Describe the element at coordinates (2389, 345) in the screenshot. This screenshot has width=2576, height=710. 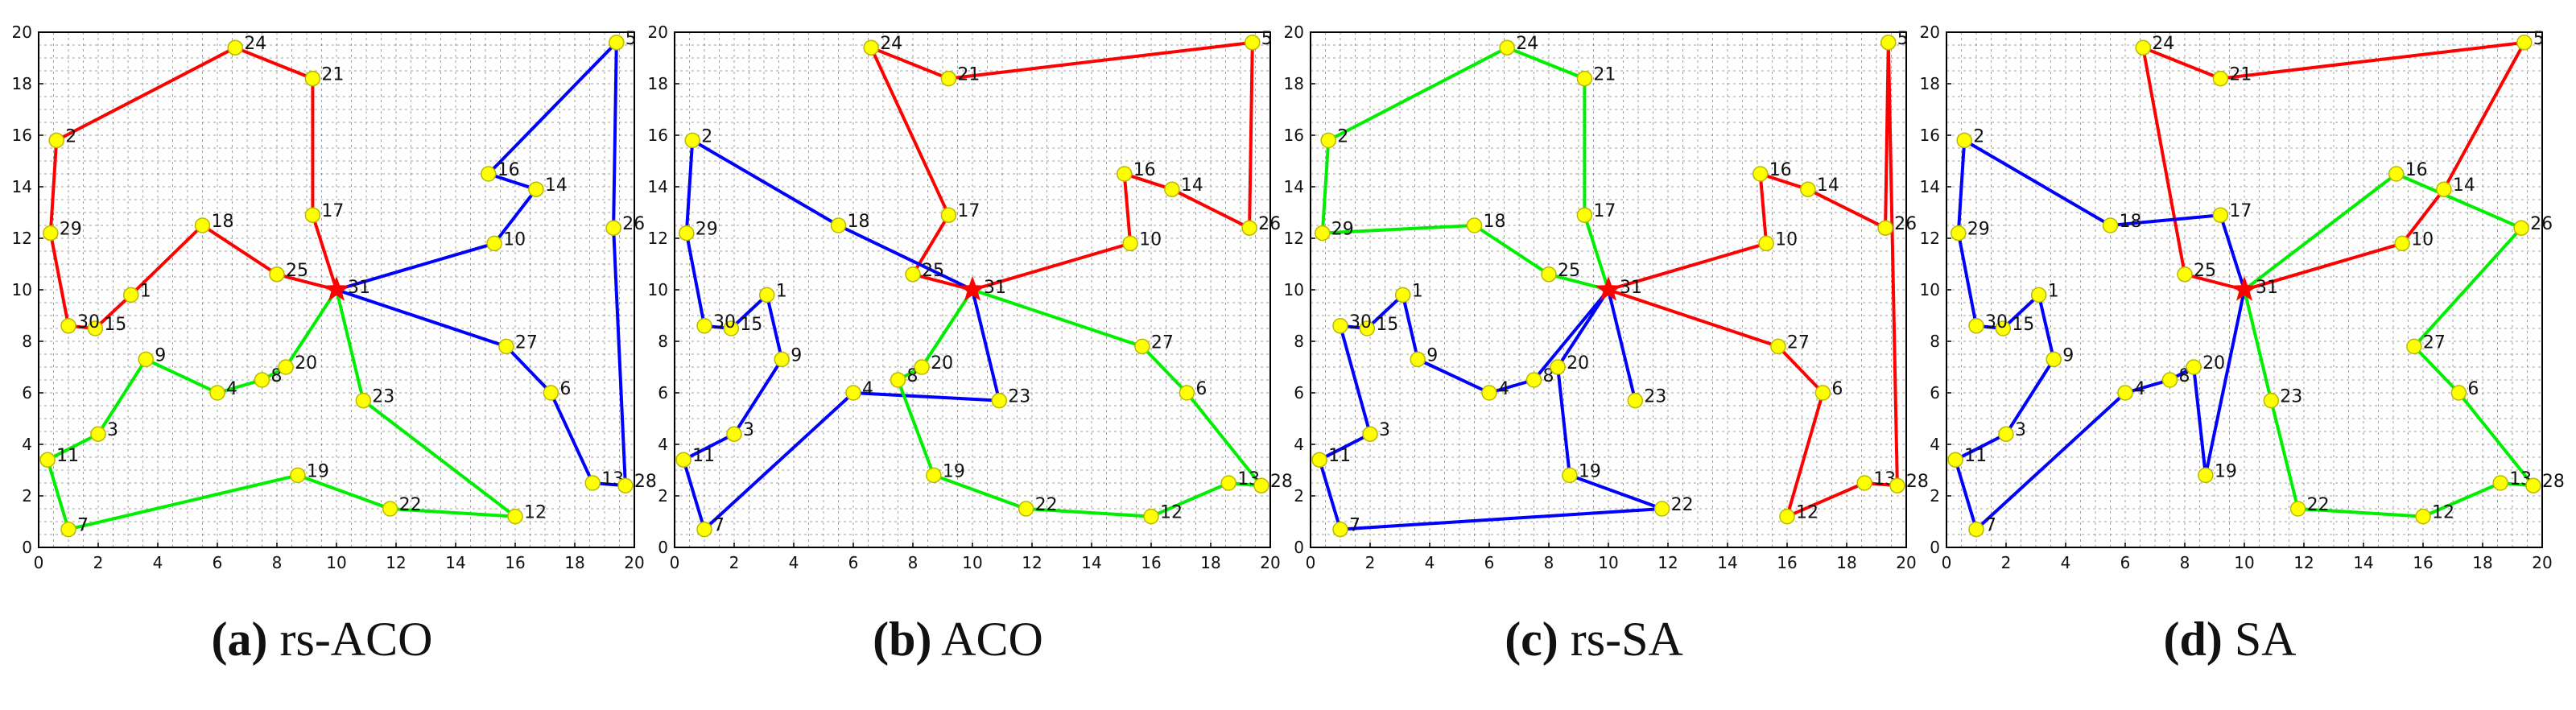
I see `route-green` at that location.